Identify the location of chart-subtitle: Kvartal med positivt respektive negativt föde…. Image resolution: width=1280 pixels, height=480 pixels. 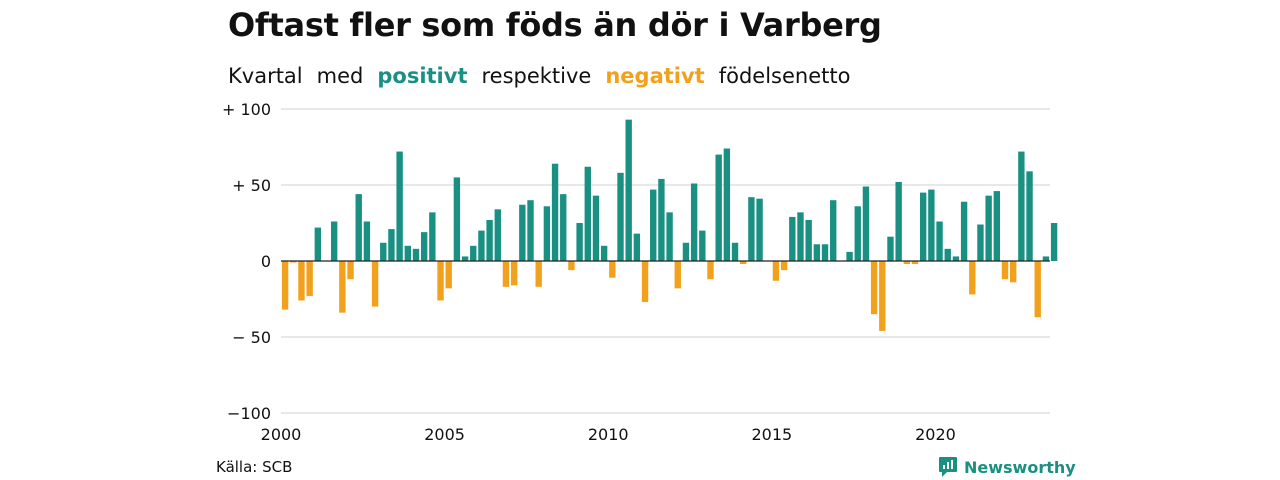
(546, 76).